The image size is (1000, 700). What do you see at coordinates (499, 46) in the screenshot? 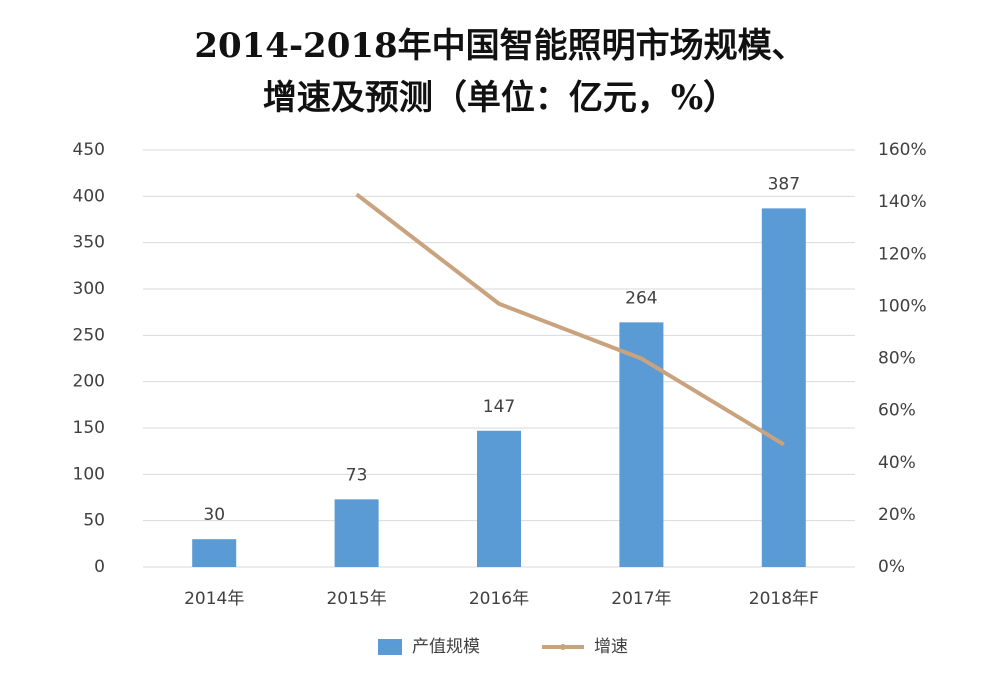
I see `chart-title: 2014-2018年中国智能照明市场规模、` at bounding box center [499, 46].